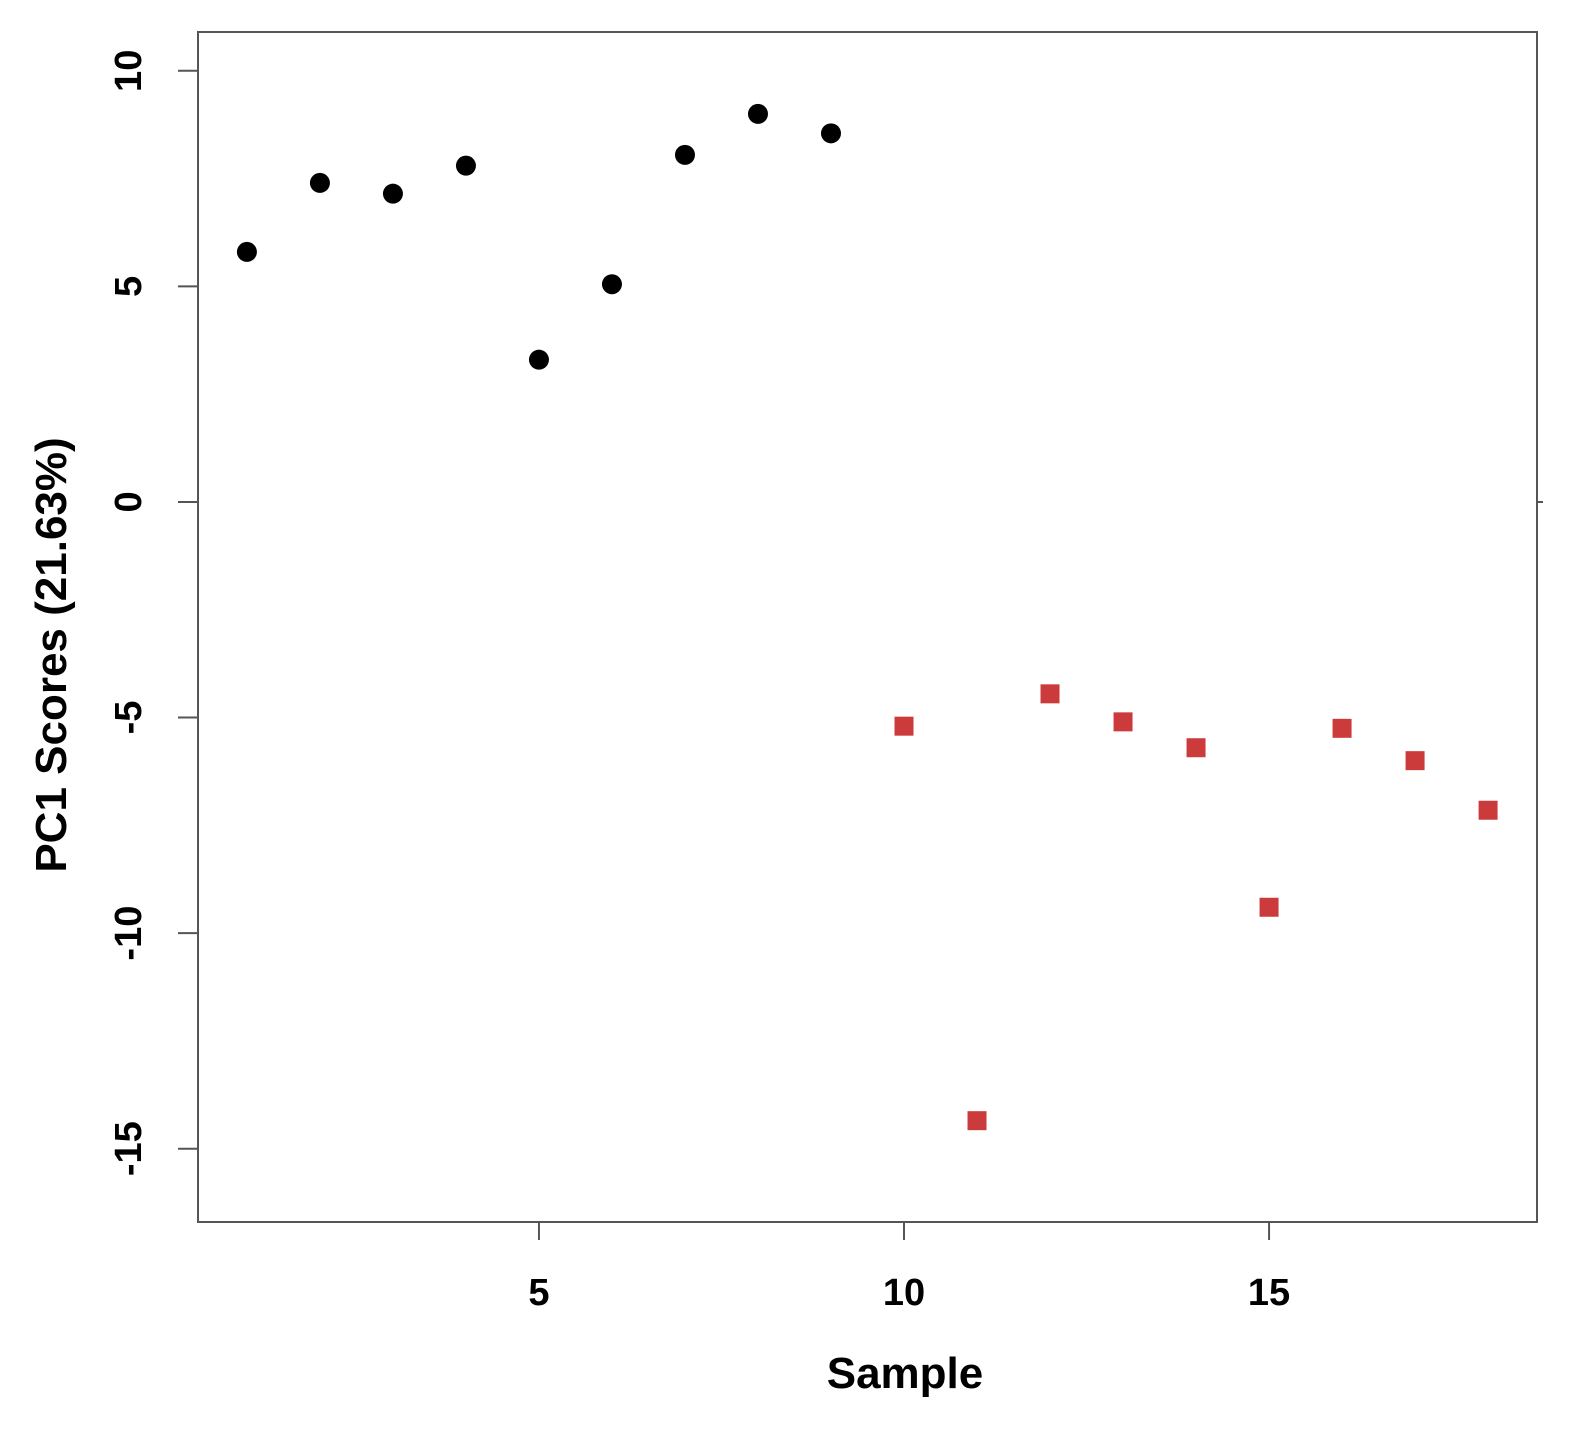 The image size is (1577, 1431). I want to click on y-tick-label: 10, so click(129, 71).